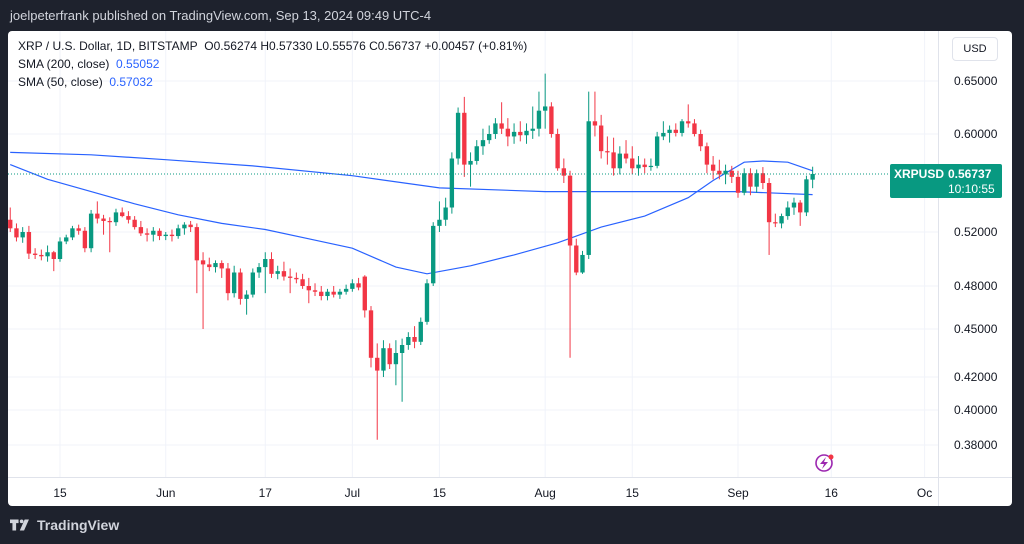 The height and width of the screenshot is (544, 1024). I want to click on tradingview-logo-icon, so click(19, 525).